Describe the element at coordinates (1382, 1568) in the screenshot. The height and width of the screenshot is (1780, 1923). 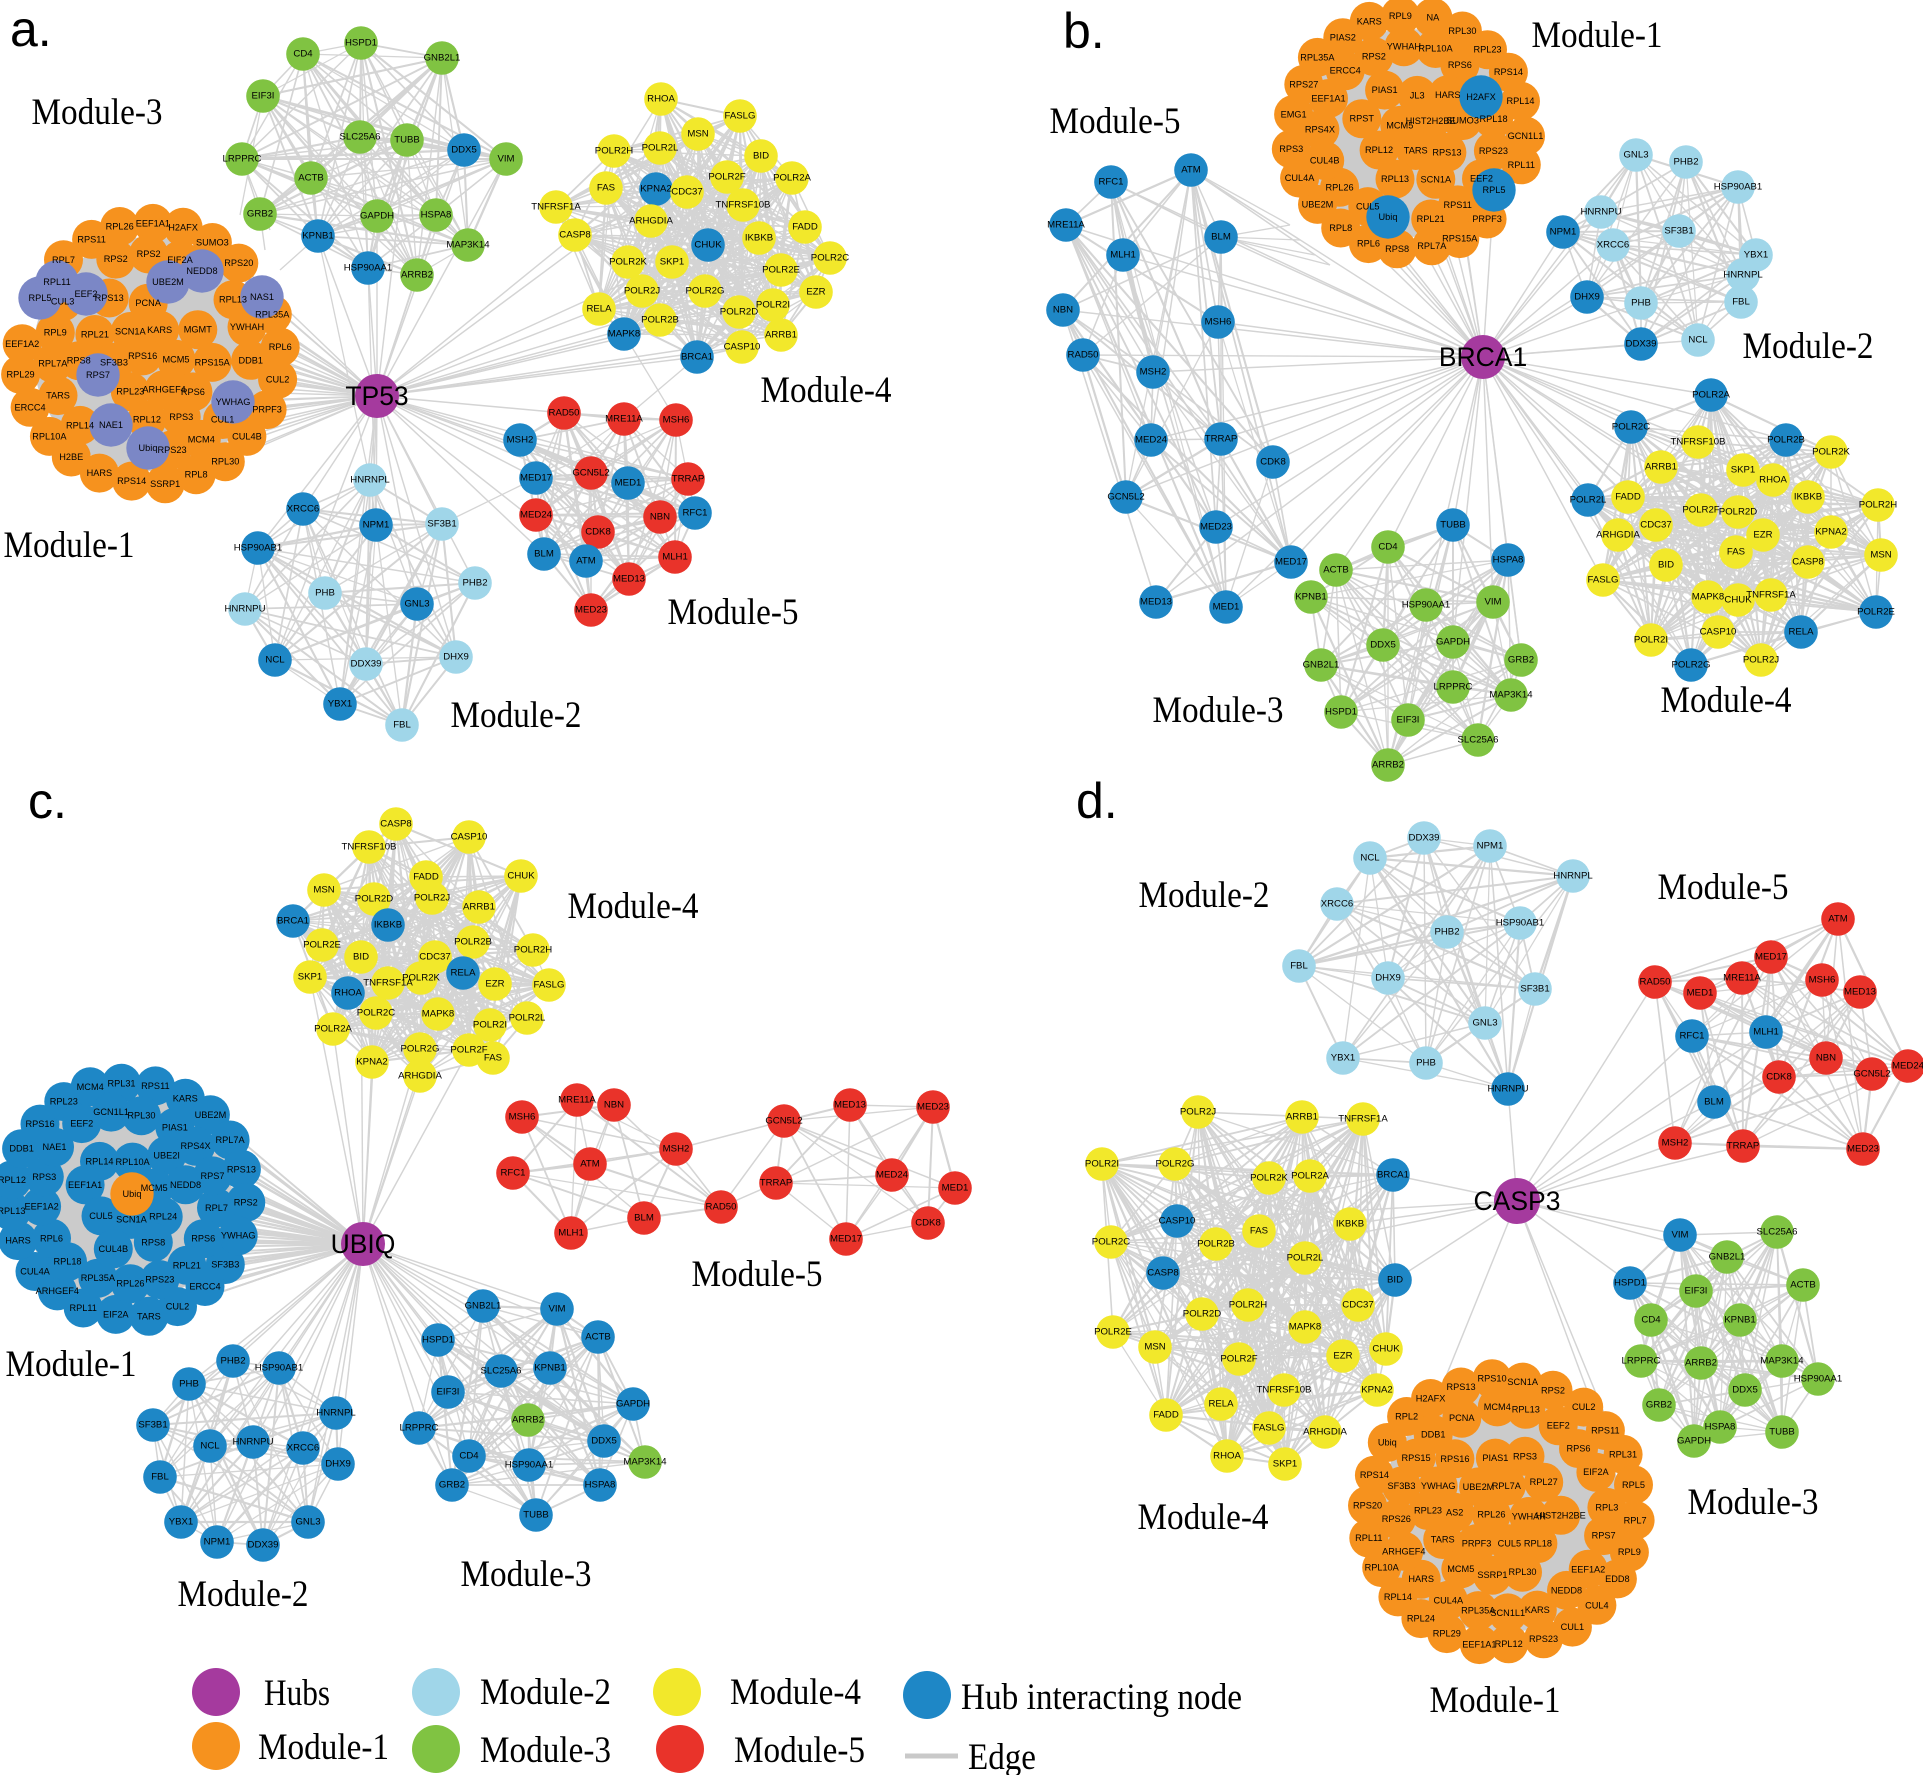
I see `svg-text: RPL10A` at that location.